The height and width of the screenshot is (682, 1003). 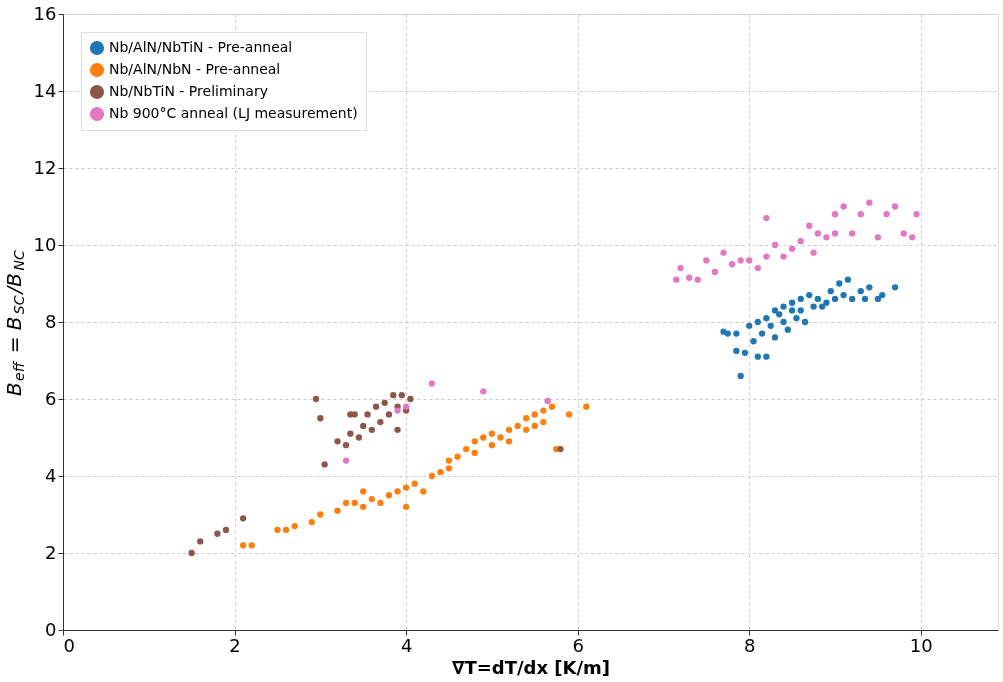 What do you see at coordinates (14, 323) in the screenshot?
I see `y-axis-title: Beff = BSC/BNC` at bounding box center [14, 323].